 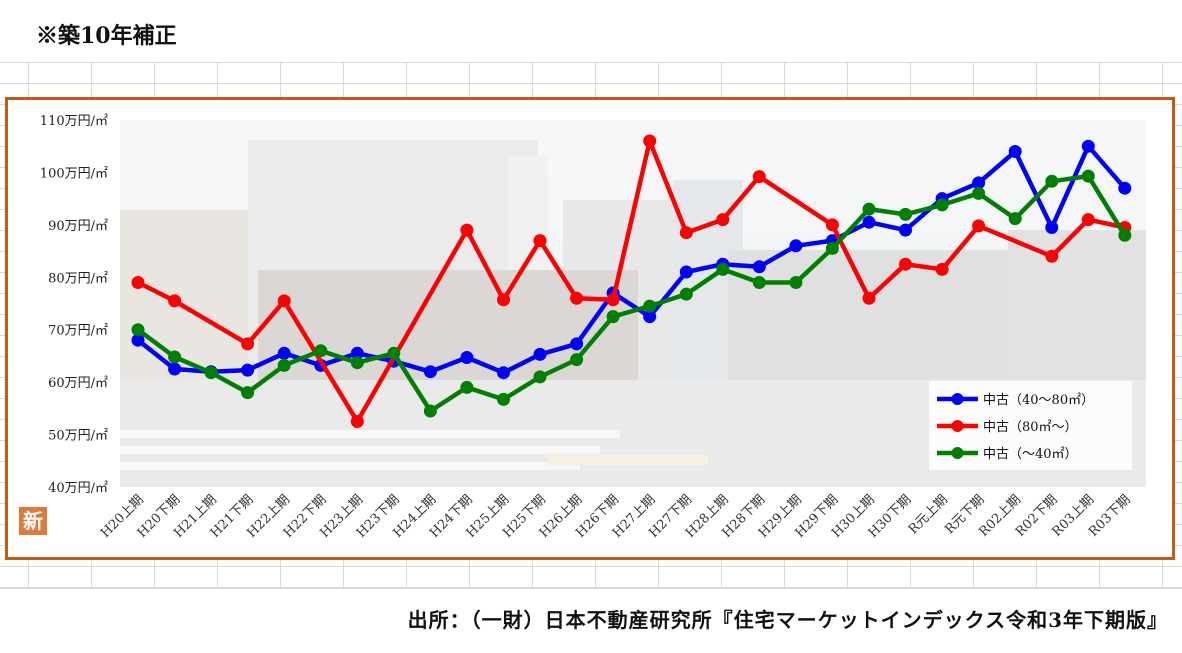 I want to click on footer-area, so click(x=591, y=620).